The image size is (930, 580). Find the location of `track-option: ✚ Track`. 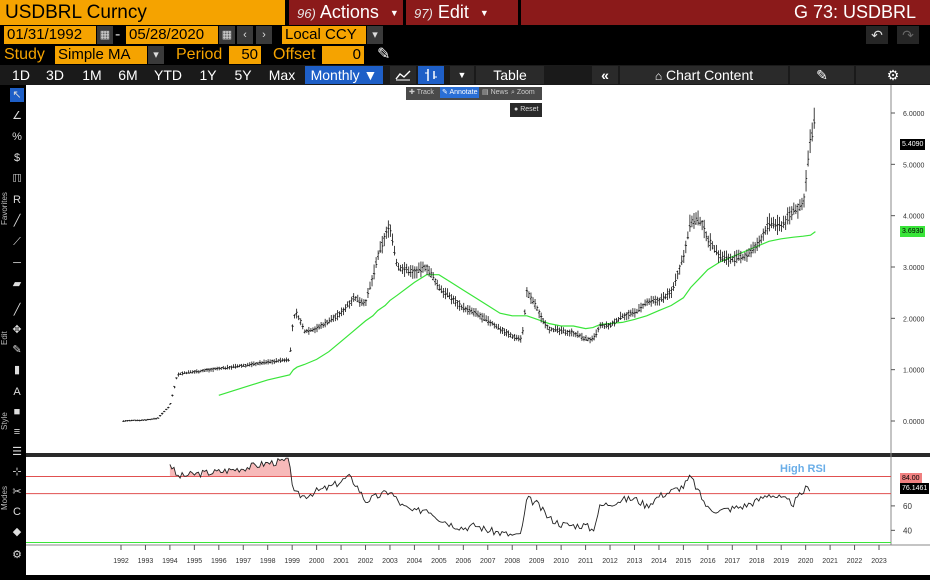

track-option: ✚ Track is located at coordinates (421, 92).